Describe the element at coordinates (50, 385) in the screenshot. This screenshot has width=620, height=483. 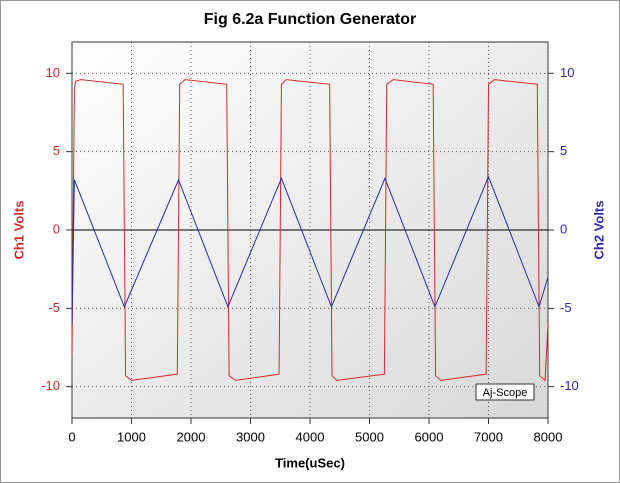
I see `y-tick-label: -10` at that location.